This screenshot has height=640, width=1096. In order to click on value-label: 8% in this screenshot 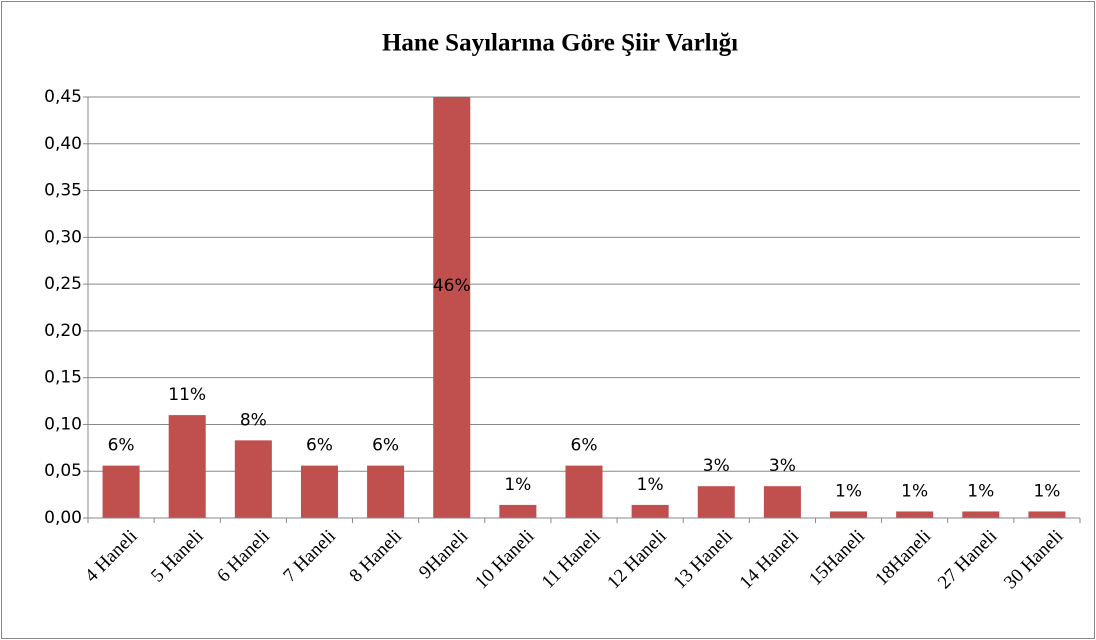, I will do `click(253, 420)`.